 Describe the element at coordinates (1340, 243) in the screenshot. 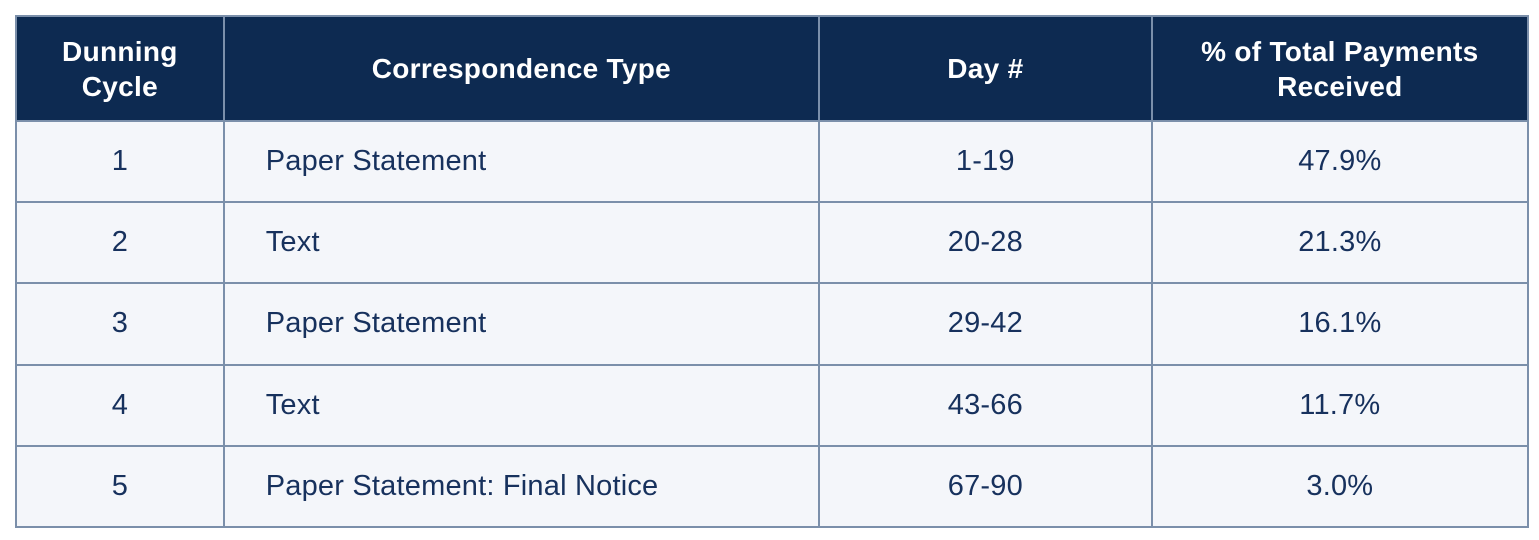

I see `cell-percent: 21.3%` at that location.